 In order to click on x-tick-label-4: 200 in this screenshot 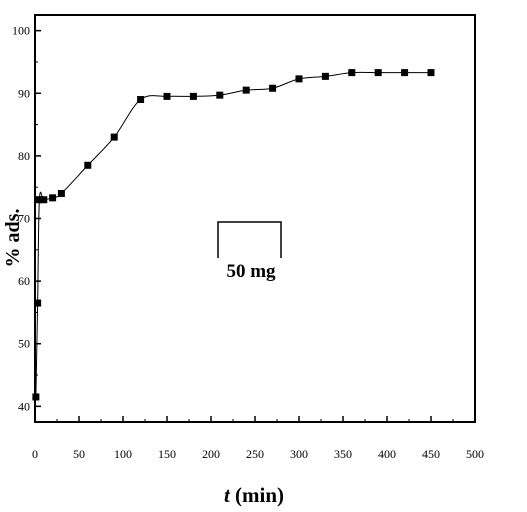, I will do `click(211, 454)`.